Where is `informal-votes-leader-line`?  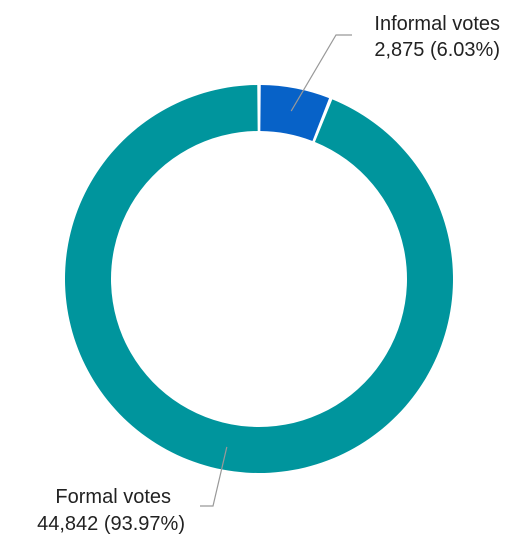
informal-votes-leader-line is located at coordinates (321, 73).